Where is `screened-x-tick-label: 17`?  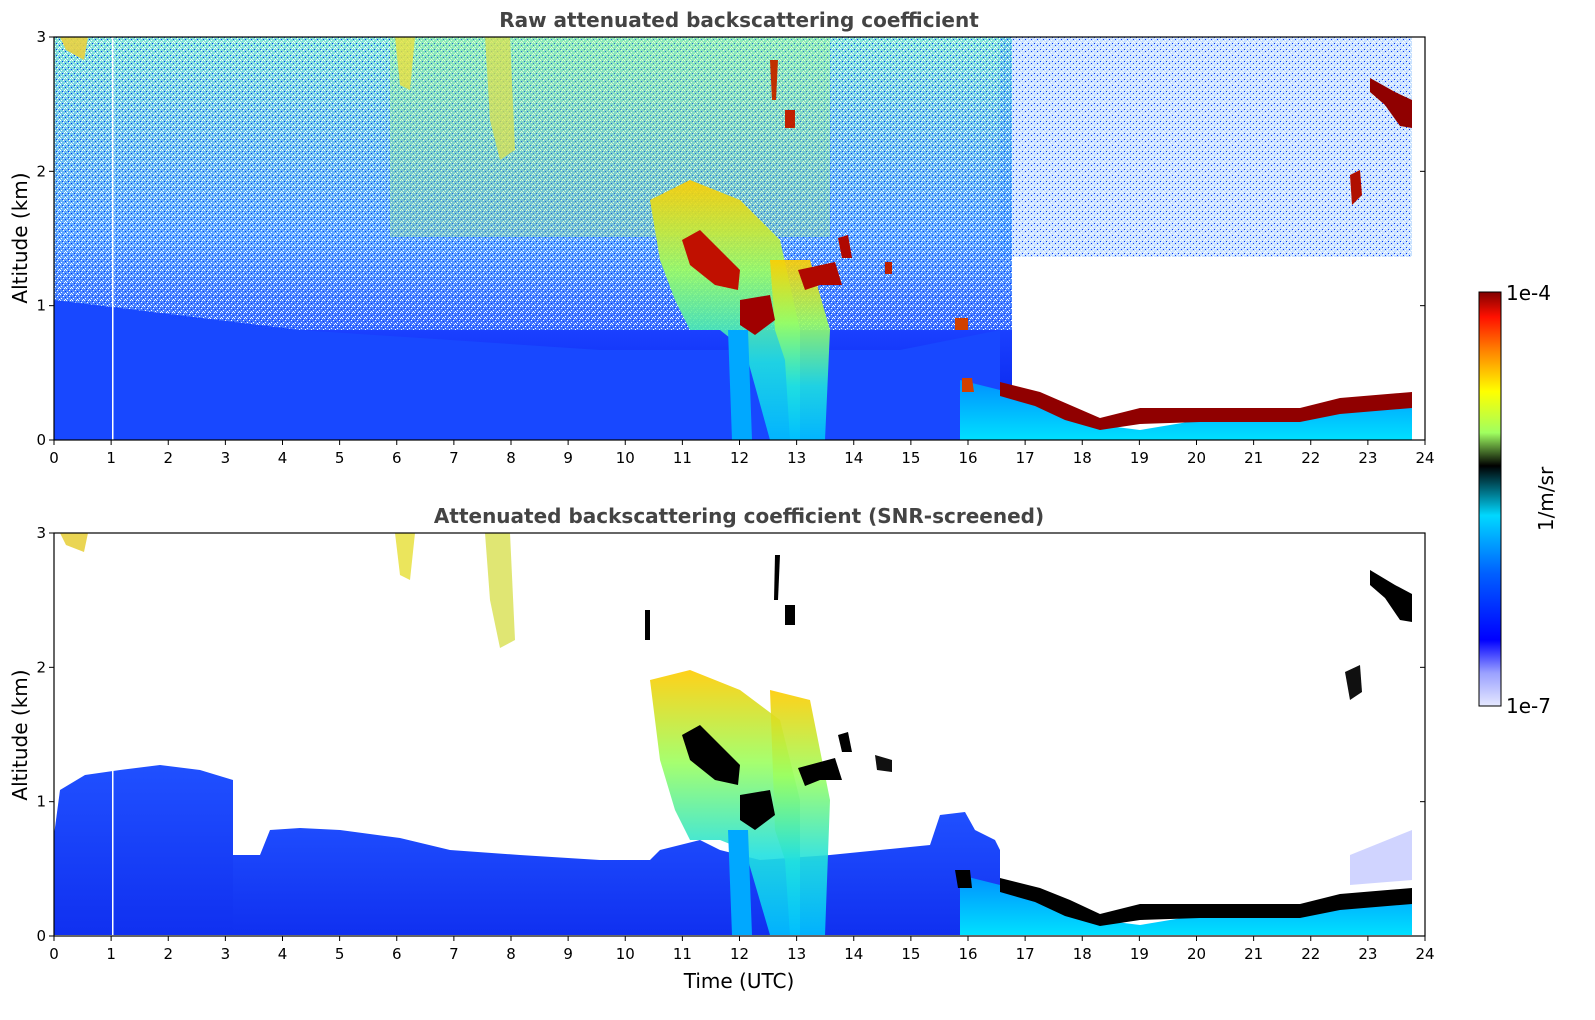
screened-x-tick-label: 17 is located at coordinates (1025, 954).